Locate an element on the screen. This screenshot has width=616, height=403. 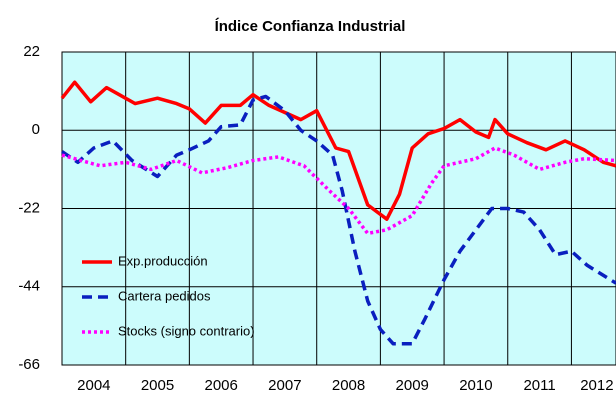
x-tick-label: 2006 is located at coordinates (221, 385).